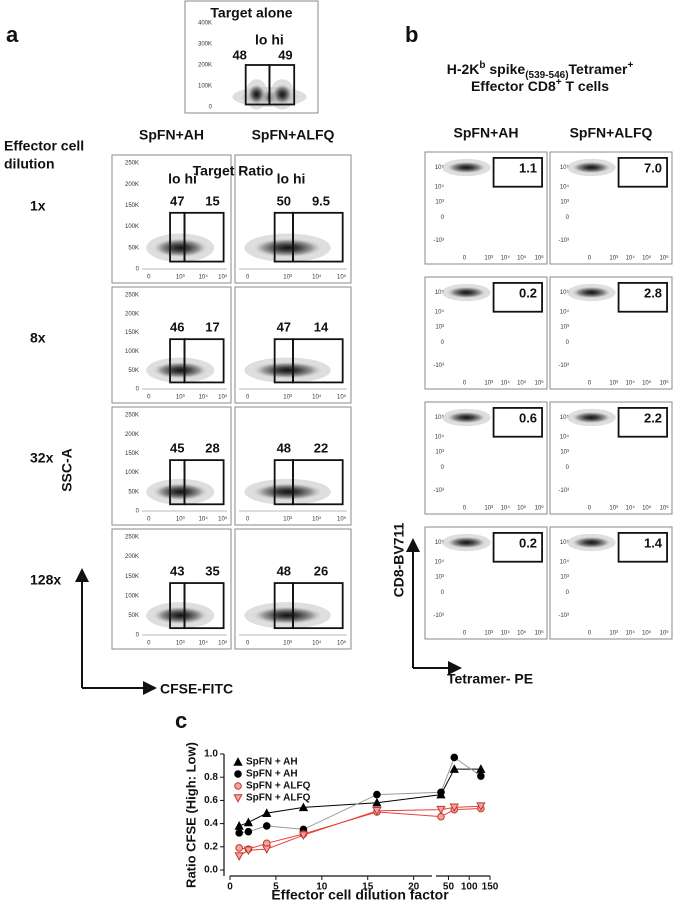  I want to click on y-tick-label: 250K, so click(132, 538).